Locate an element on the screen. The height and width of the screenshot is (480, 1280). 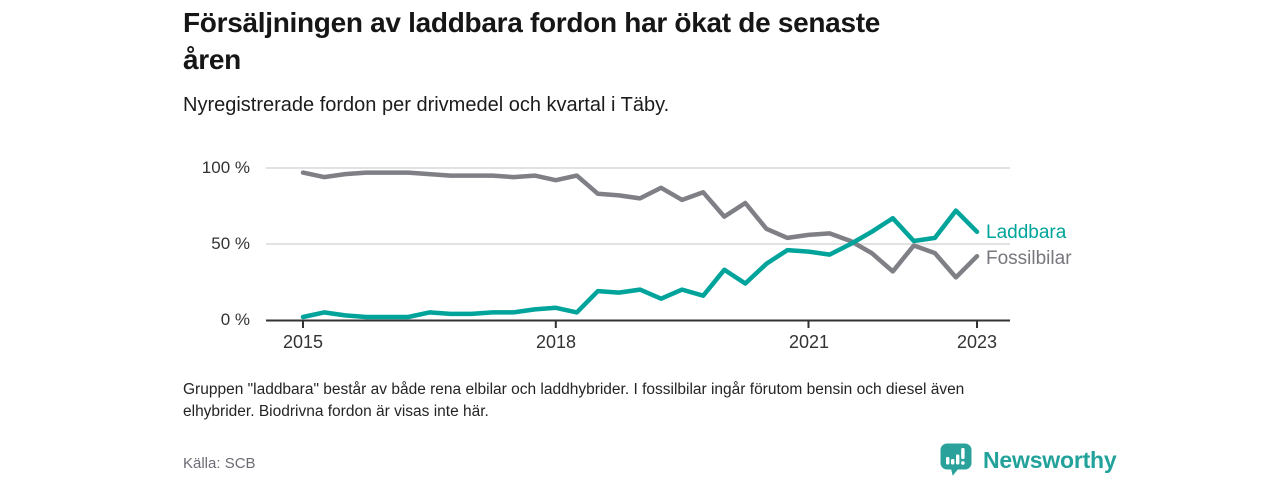
line-fossilbilar is located at coordinates (640, 225).